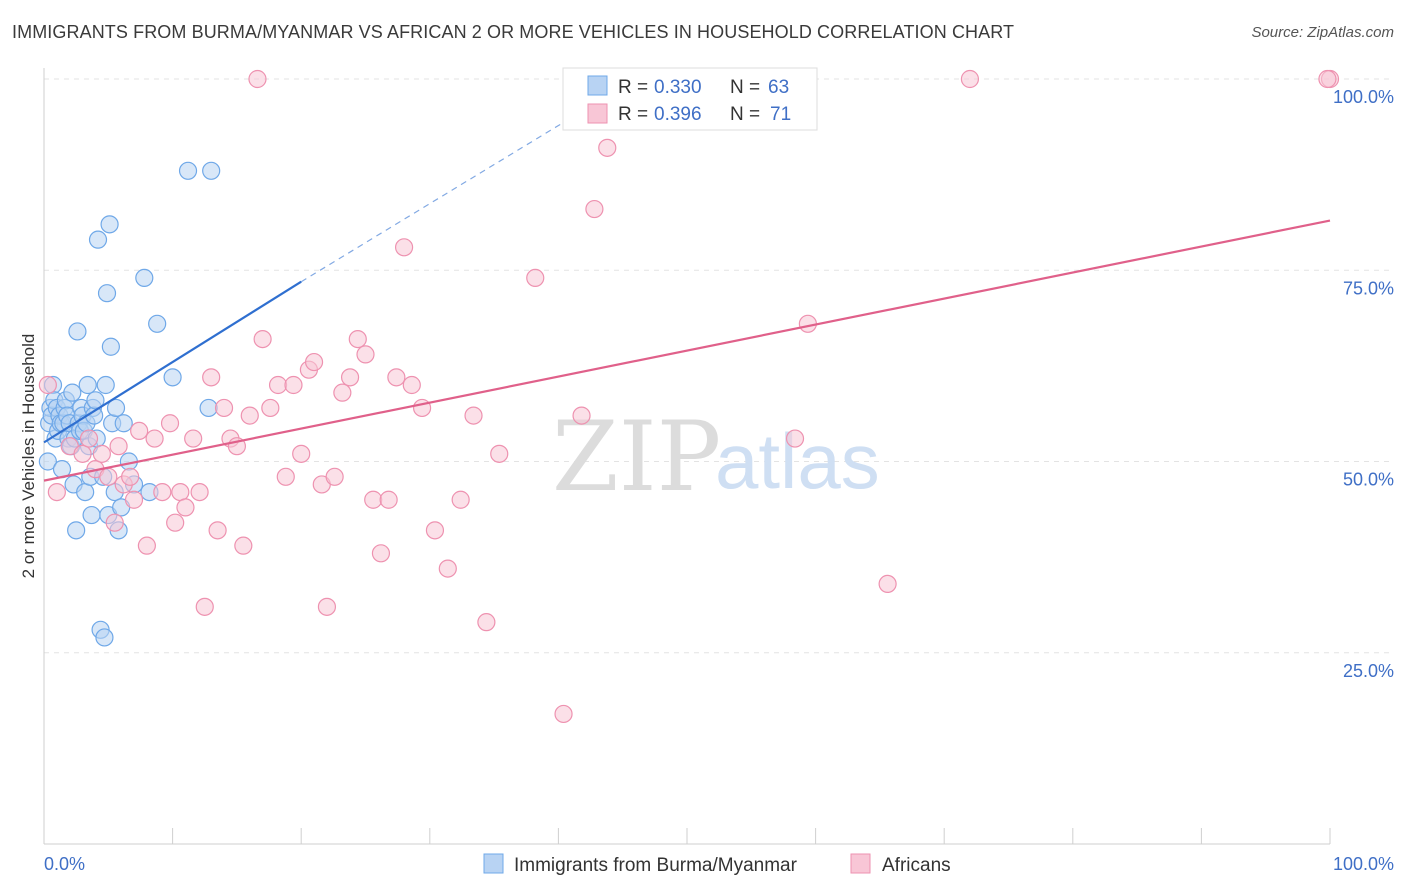  What do you see at coordinates (1368, 288) in the screenshot?
I see `y-tick-label-75: 75.0%` at bounding box center [1368, 288].